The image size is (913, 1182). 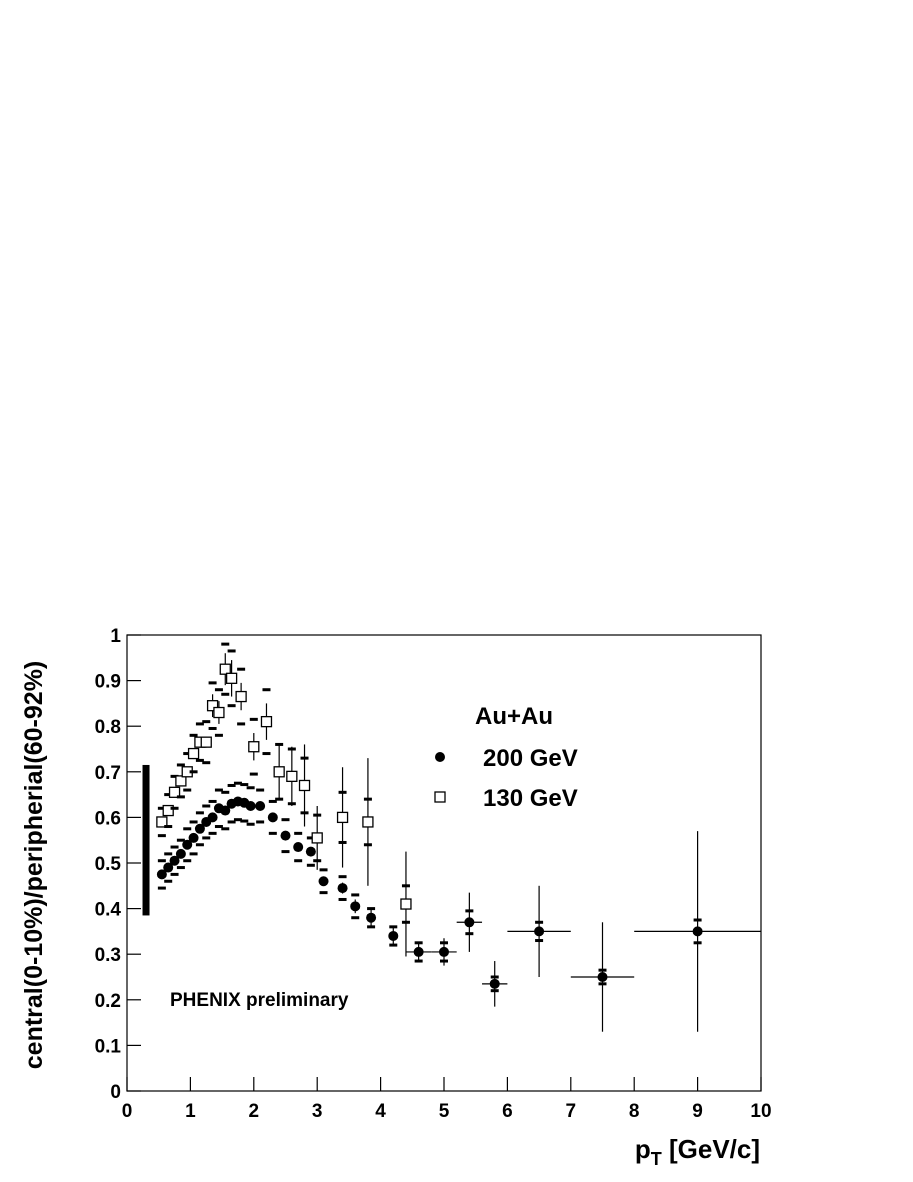 I want to click on y-tick-label: 0.5, so click(x=108, y=864).